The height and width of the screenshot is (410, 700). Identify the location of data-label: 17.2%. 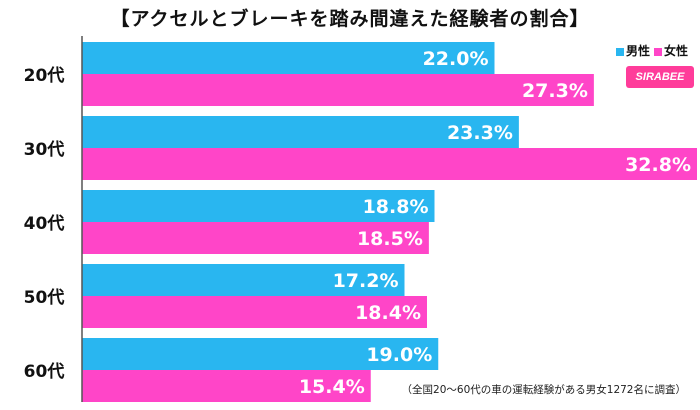
(366, 281).